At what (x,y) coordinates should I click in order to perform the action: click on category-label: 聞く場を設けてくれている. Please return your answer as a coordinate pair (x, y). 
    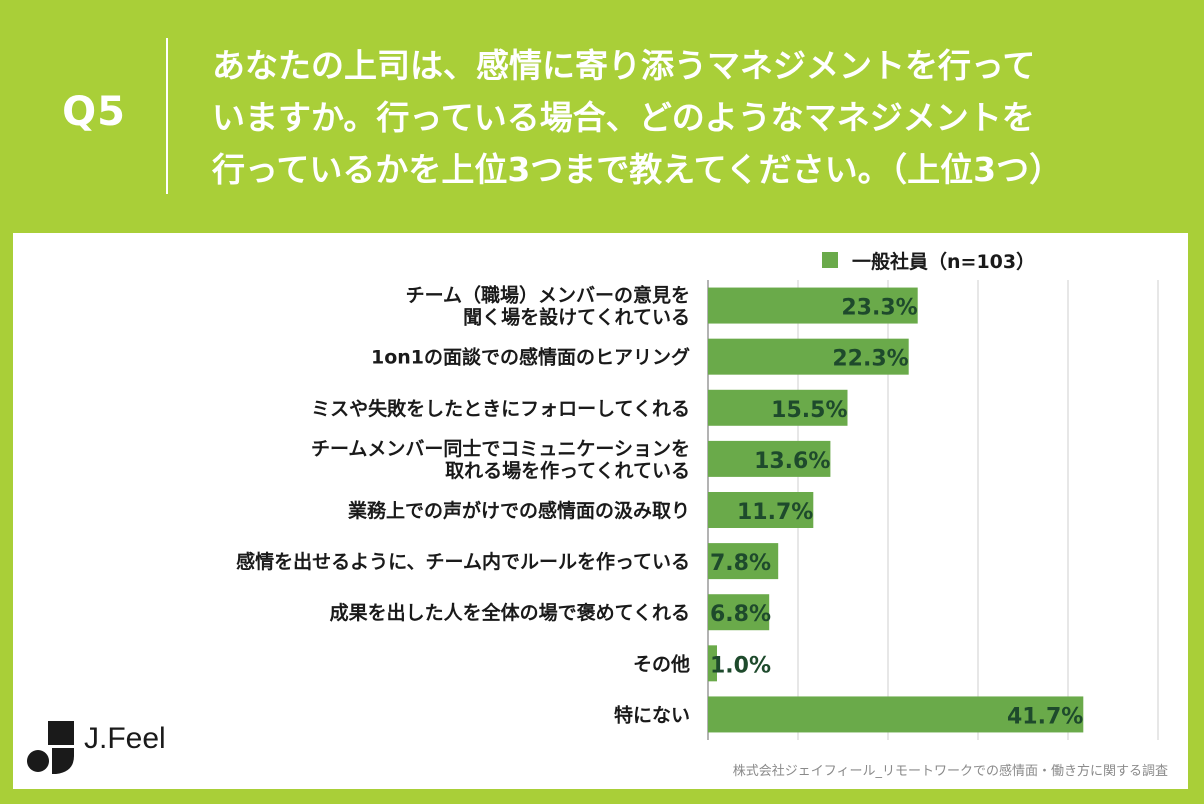
    Looking at the image, I should click on (576, 317).